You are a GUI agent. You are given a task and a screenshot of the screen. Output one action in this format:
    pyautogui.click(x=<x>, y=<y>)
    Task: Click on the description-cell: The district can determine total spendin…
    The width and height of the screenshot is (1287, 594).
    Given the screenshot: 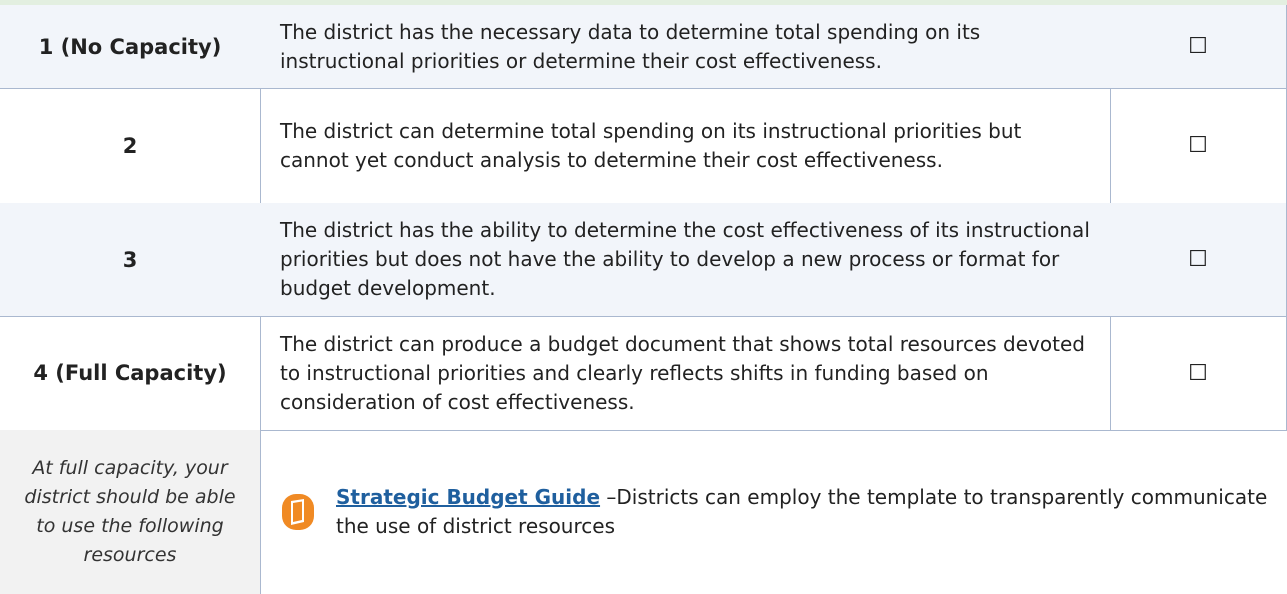 What is the action you would take?
    pyautogui.click(x=685, y=146)
    